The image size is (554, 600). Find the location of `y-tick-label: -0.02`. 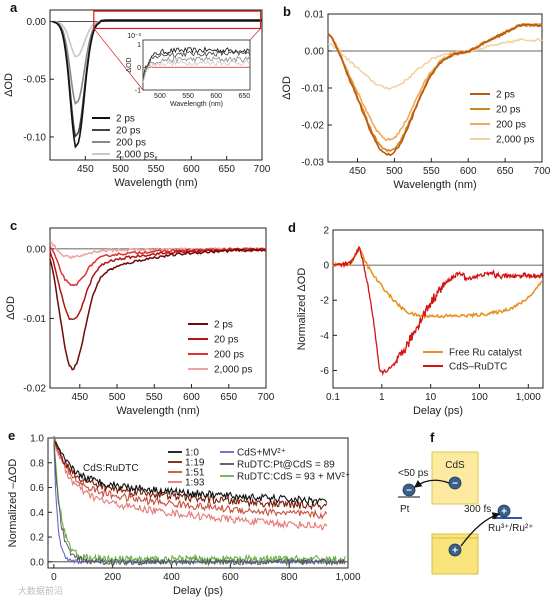

y-tick-label: -0.02 is located at coordinates (312, 126).